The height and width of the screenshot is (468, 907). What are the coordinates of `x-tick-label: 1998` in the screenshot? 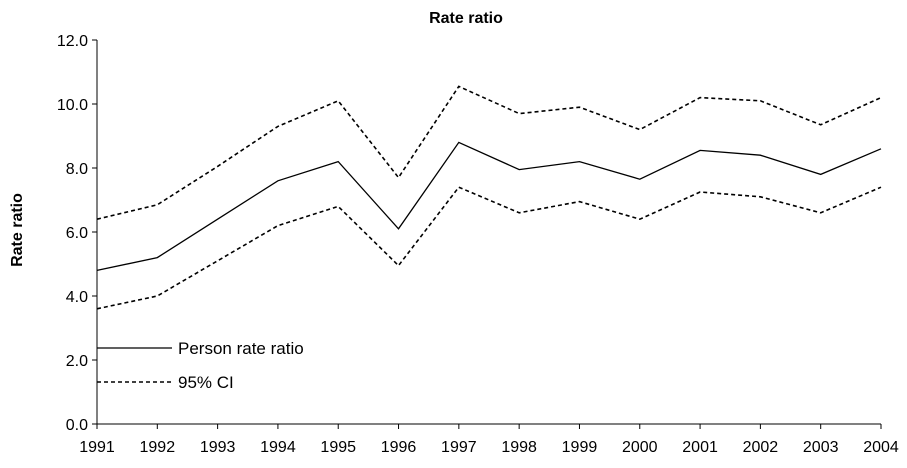 It's located at (519, 447).